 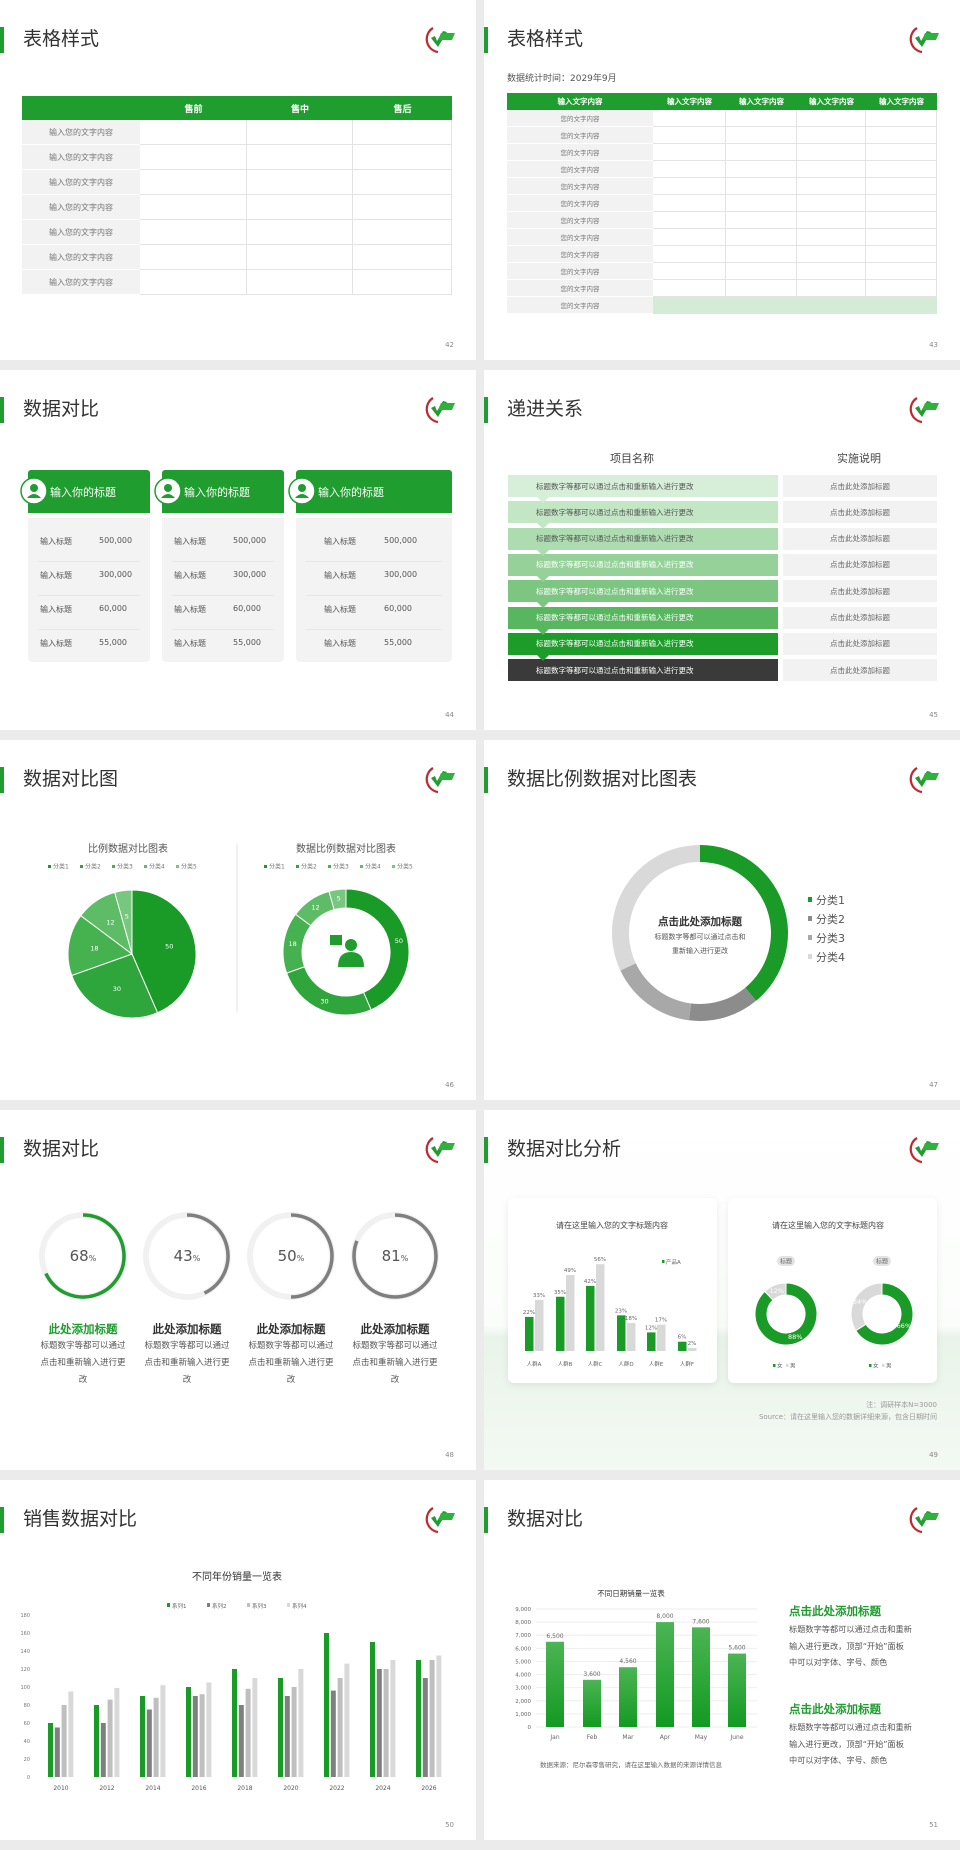 What do you see at coordinates (621, 1311) in the screenshot?
I see `bar-value-label: 23%` at bounding box center [621, 1311].